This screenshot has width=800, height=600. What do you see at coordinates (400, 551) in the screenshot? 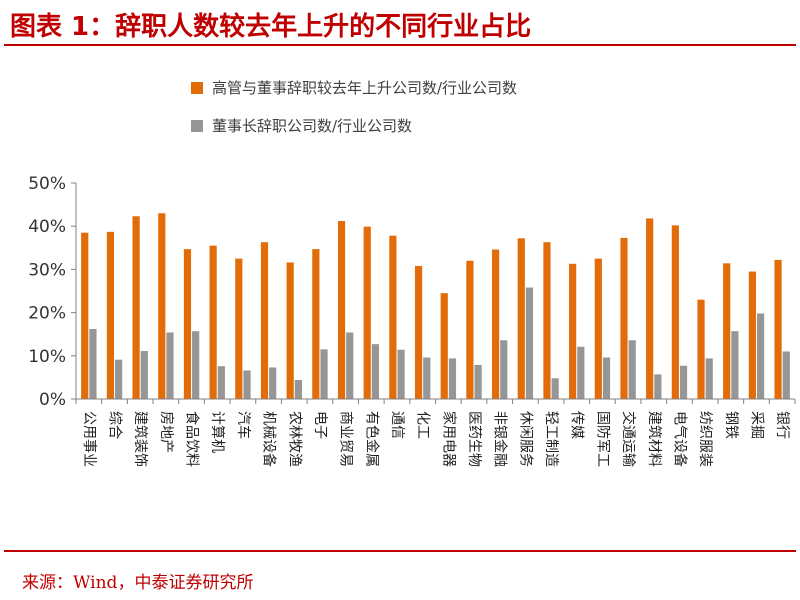
I see `bottom-divider` at bounding box center [400, 551].